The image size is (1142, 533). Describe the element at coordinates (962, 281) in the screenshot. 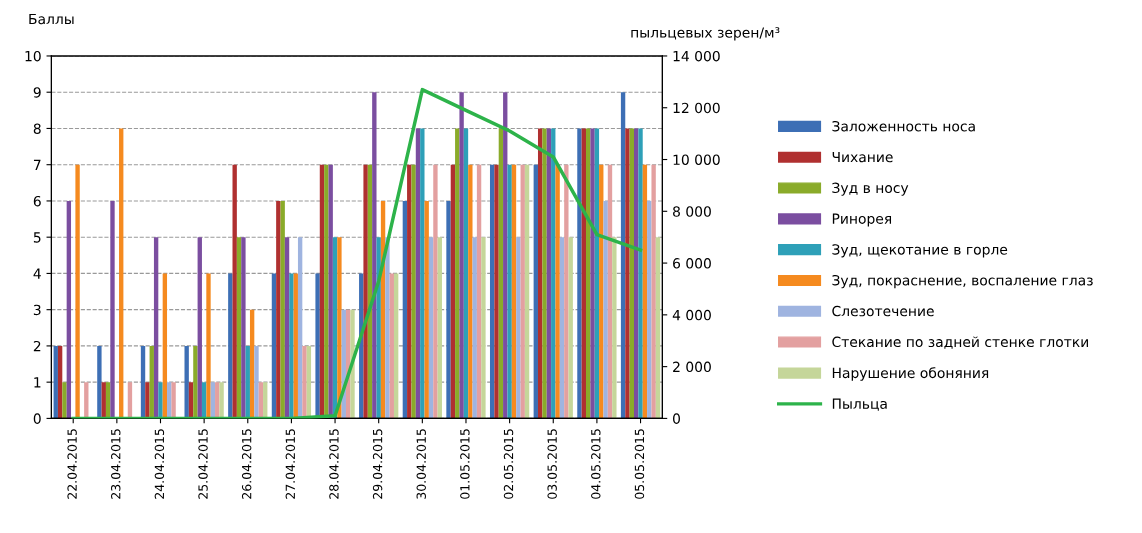

I see `legend-label: Зуд, покраснение, воспаление глаз` at that location.